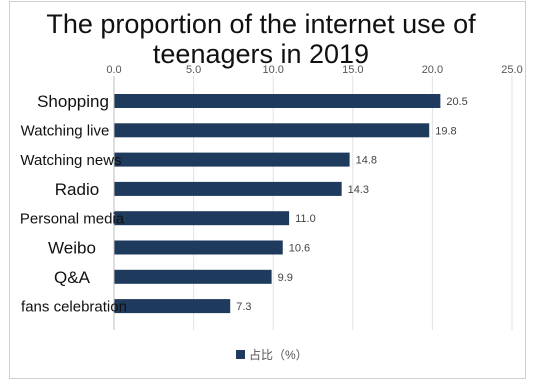 This screenshot has height=385, width=534. What do you see at coordinates (456, 102) in the screenshot?
I see `data-label: 20.5` at bounding box center [456, 102].